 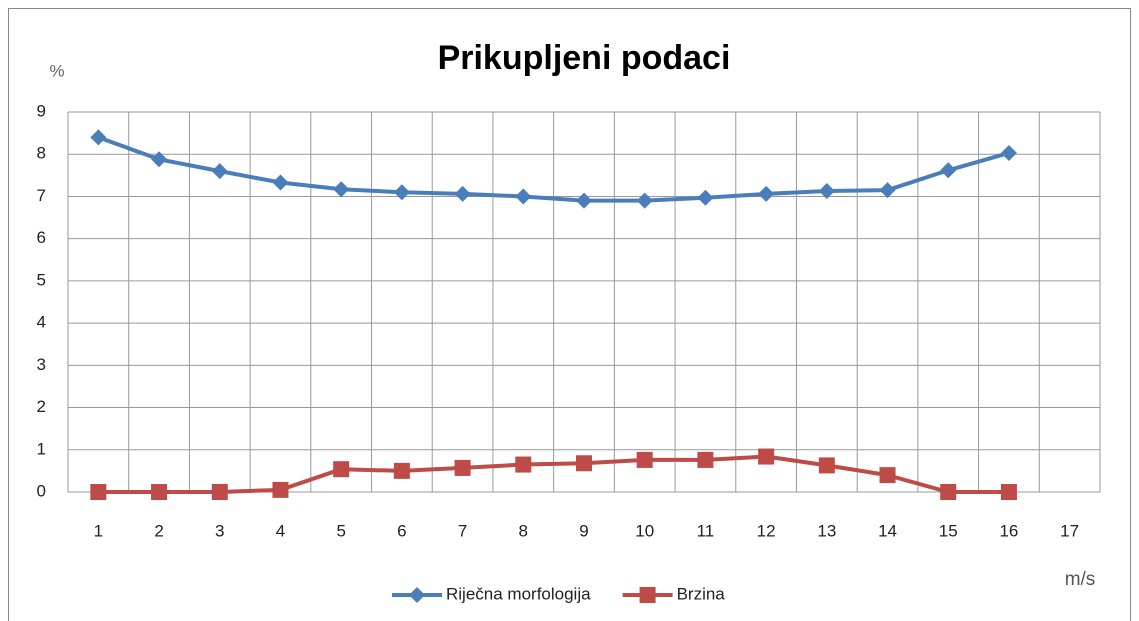 I want to click on x-tick-label: 17, so click(x=1069, y=530).